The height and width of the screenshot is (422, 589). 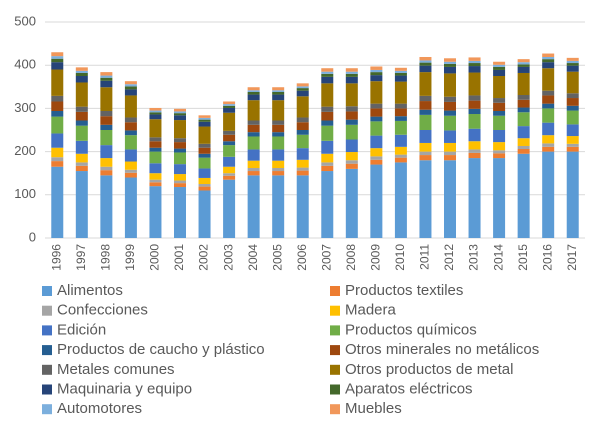 What do you see at coordinates (449, 257) in the screenshot?
I see `x-tick-label: 2012` at bounding box center [449, 257].